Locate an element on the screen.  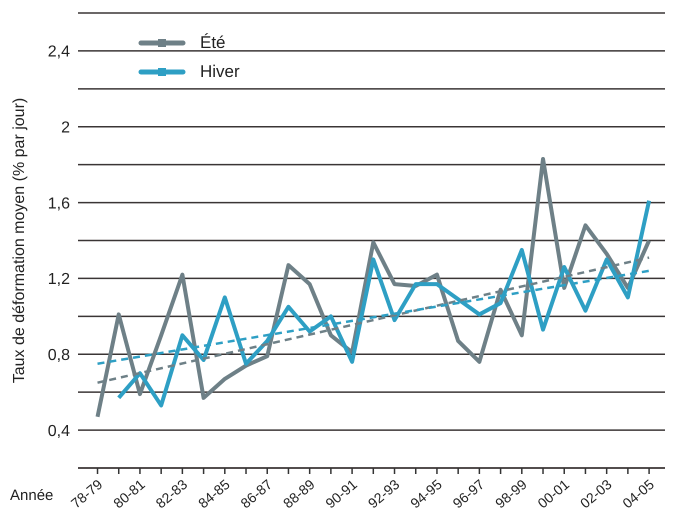
y-tick-label: 2 is located at coordinates (65, 127).